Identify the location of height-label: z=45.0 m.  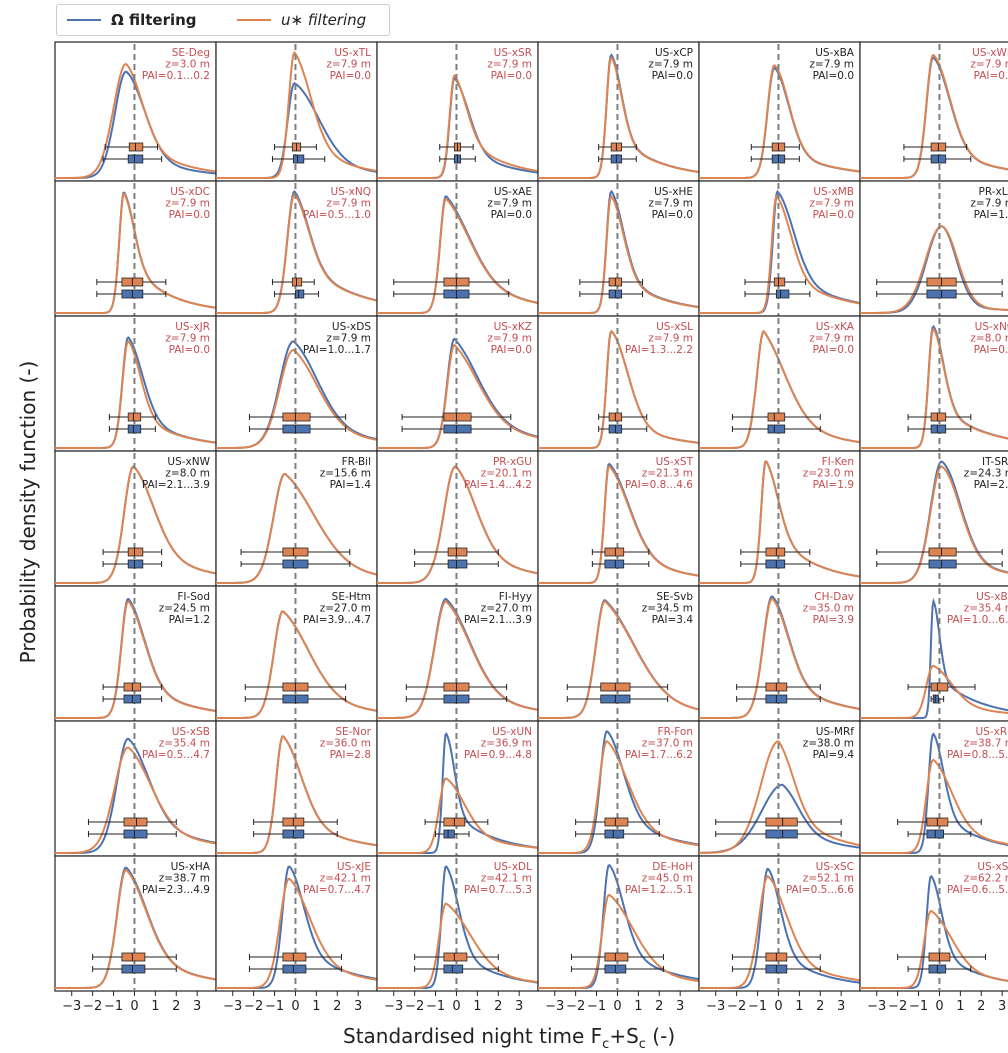
(667, 879).